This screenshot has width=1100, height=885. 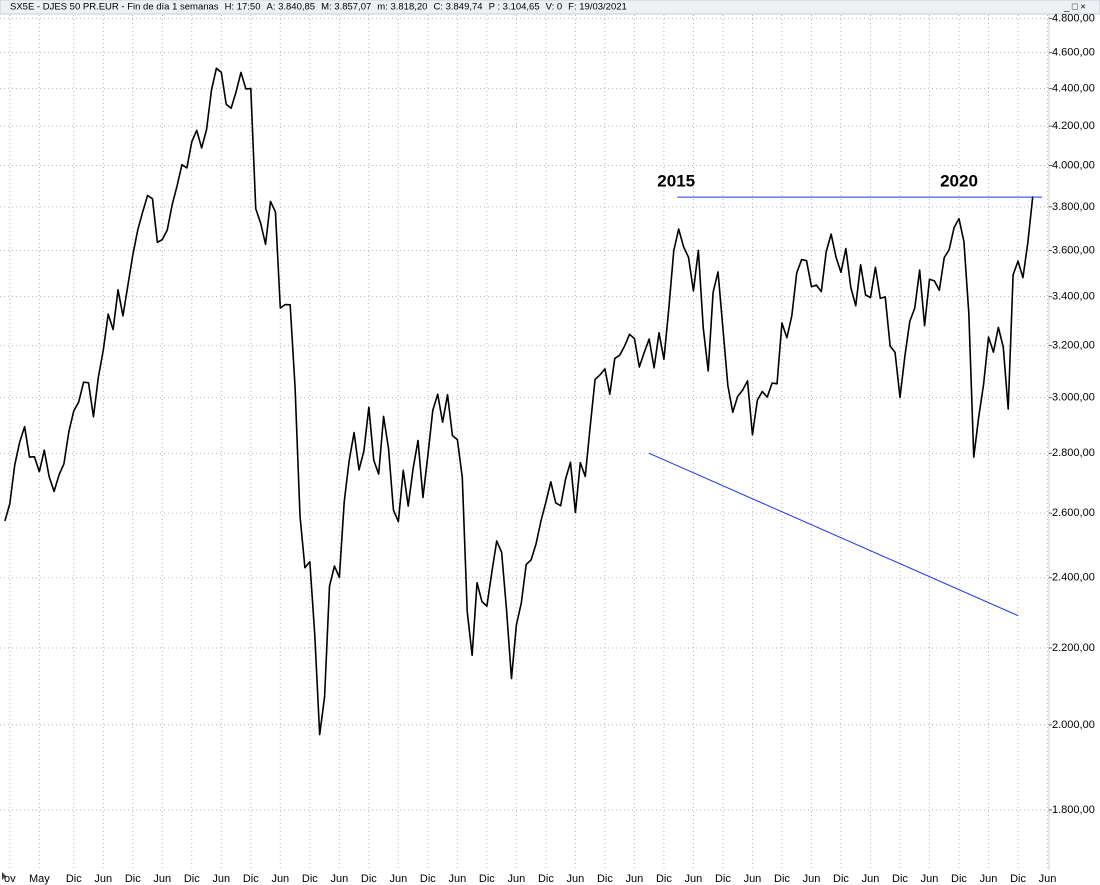 I want to click on y-tick-label: 2.000,00, so click(x=1073, y=725).